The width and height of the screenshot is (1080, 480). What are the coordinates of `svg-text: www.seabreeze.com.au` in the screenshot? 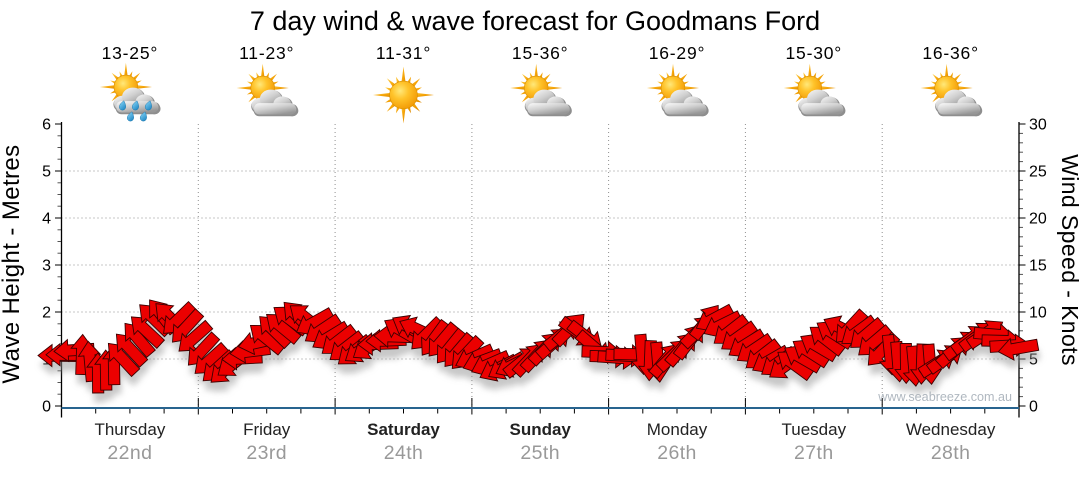 It's located at (944, 397).